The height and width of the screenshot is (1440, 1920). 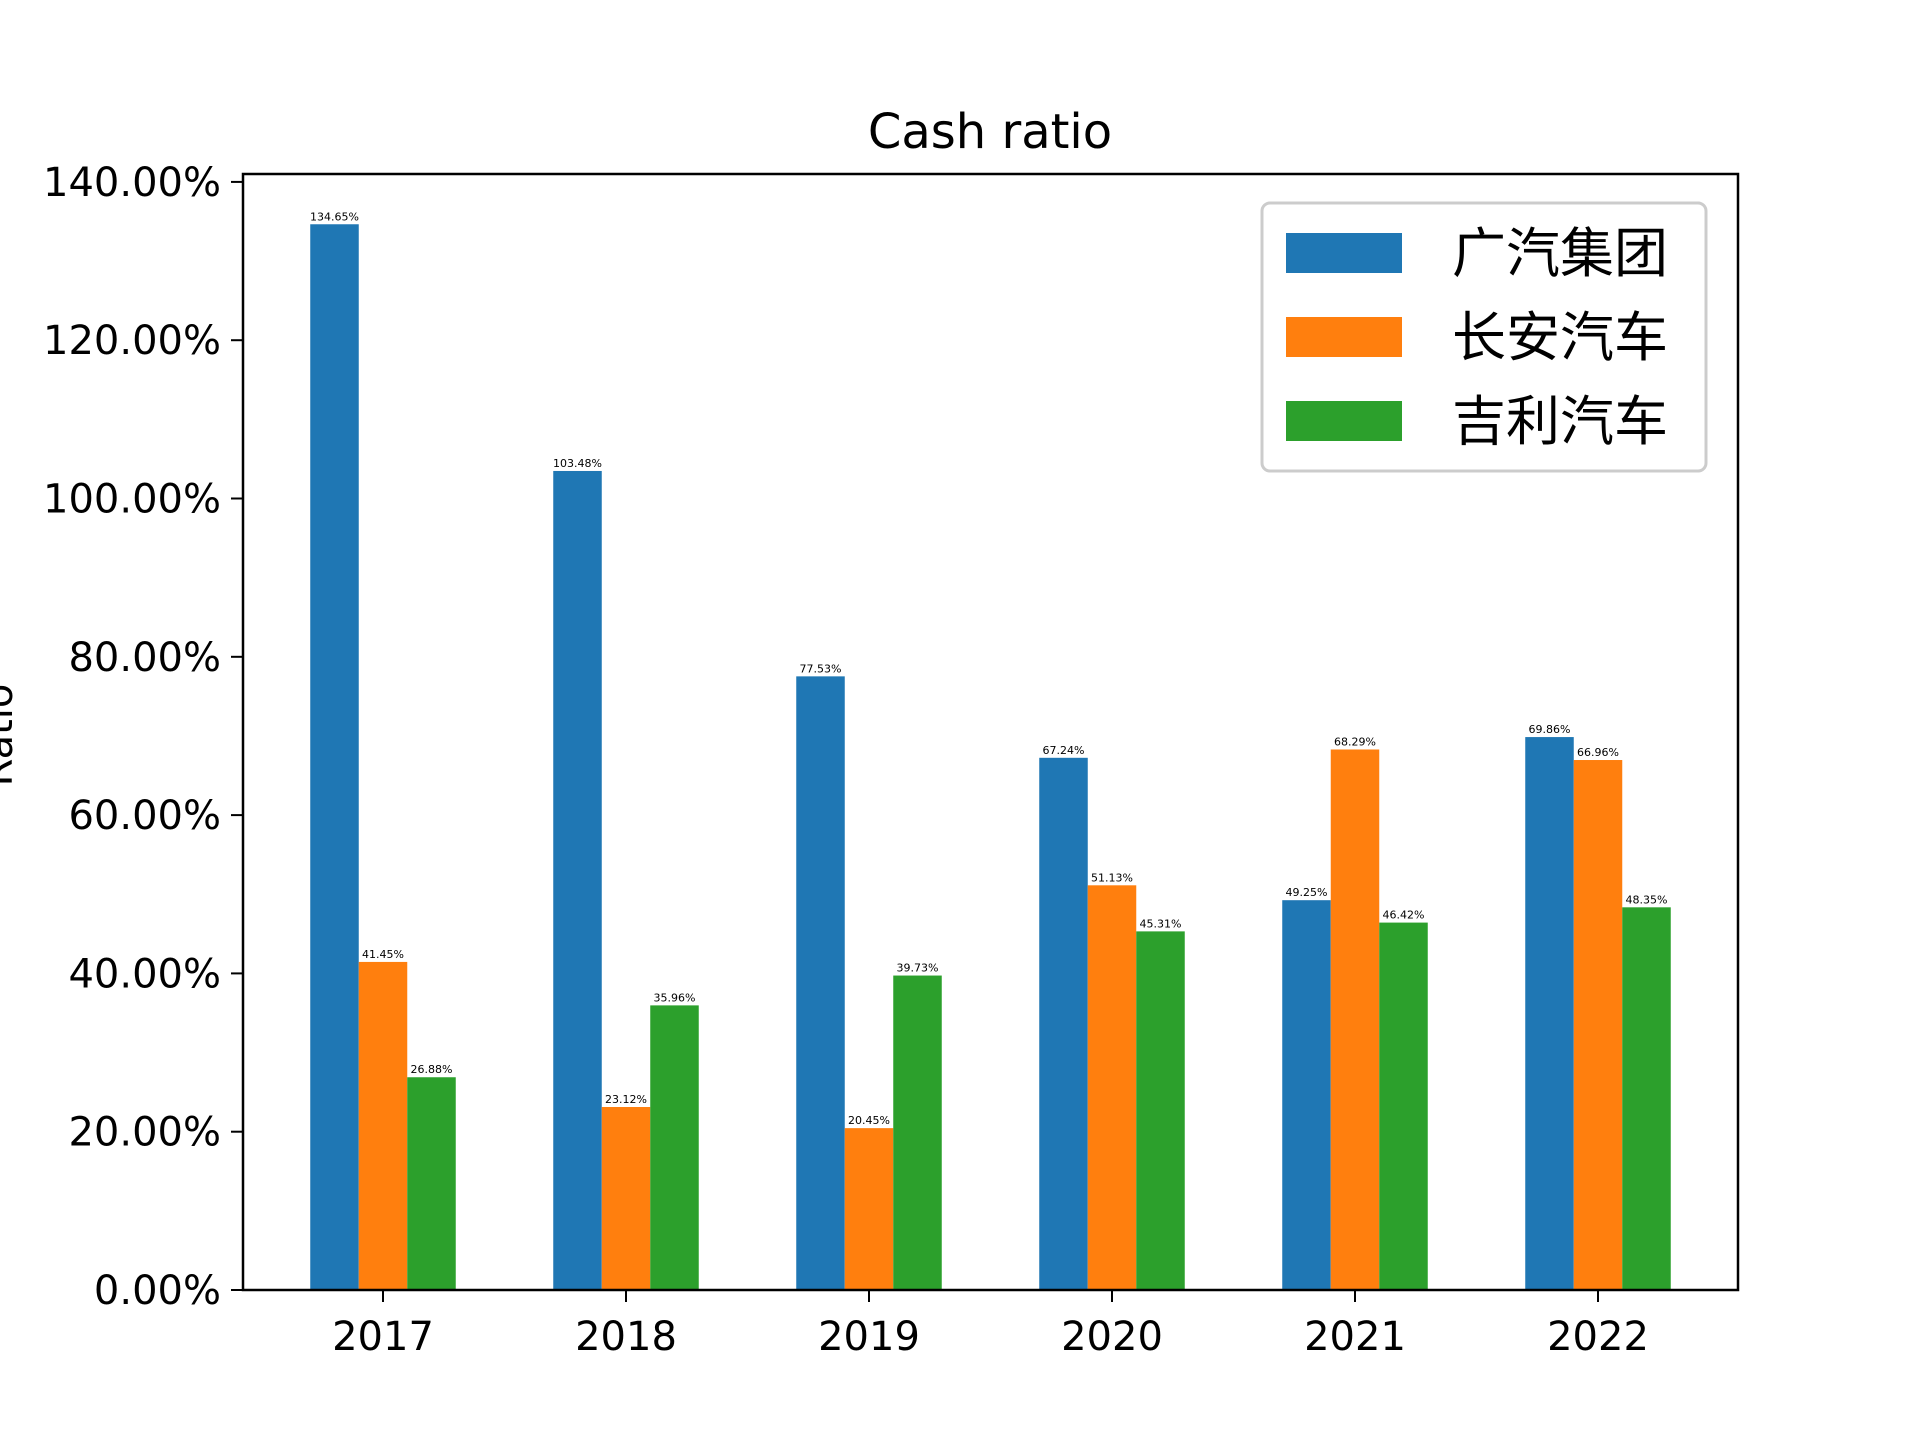 I want to click on y-tick-label: 40.00%, so click(x=144, y=974).